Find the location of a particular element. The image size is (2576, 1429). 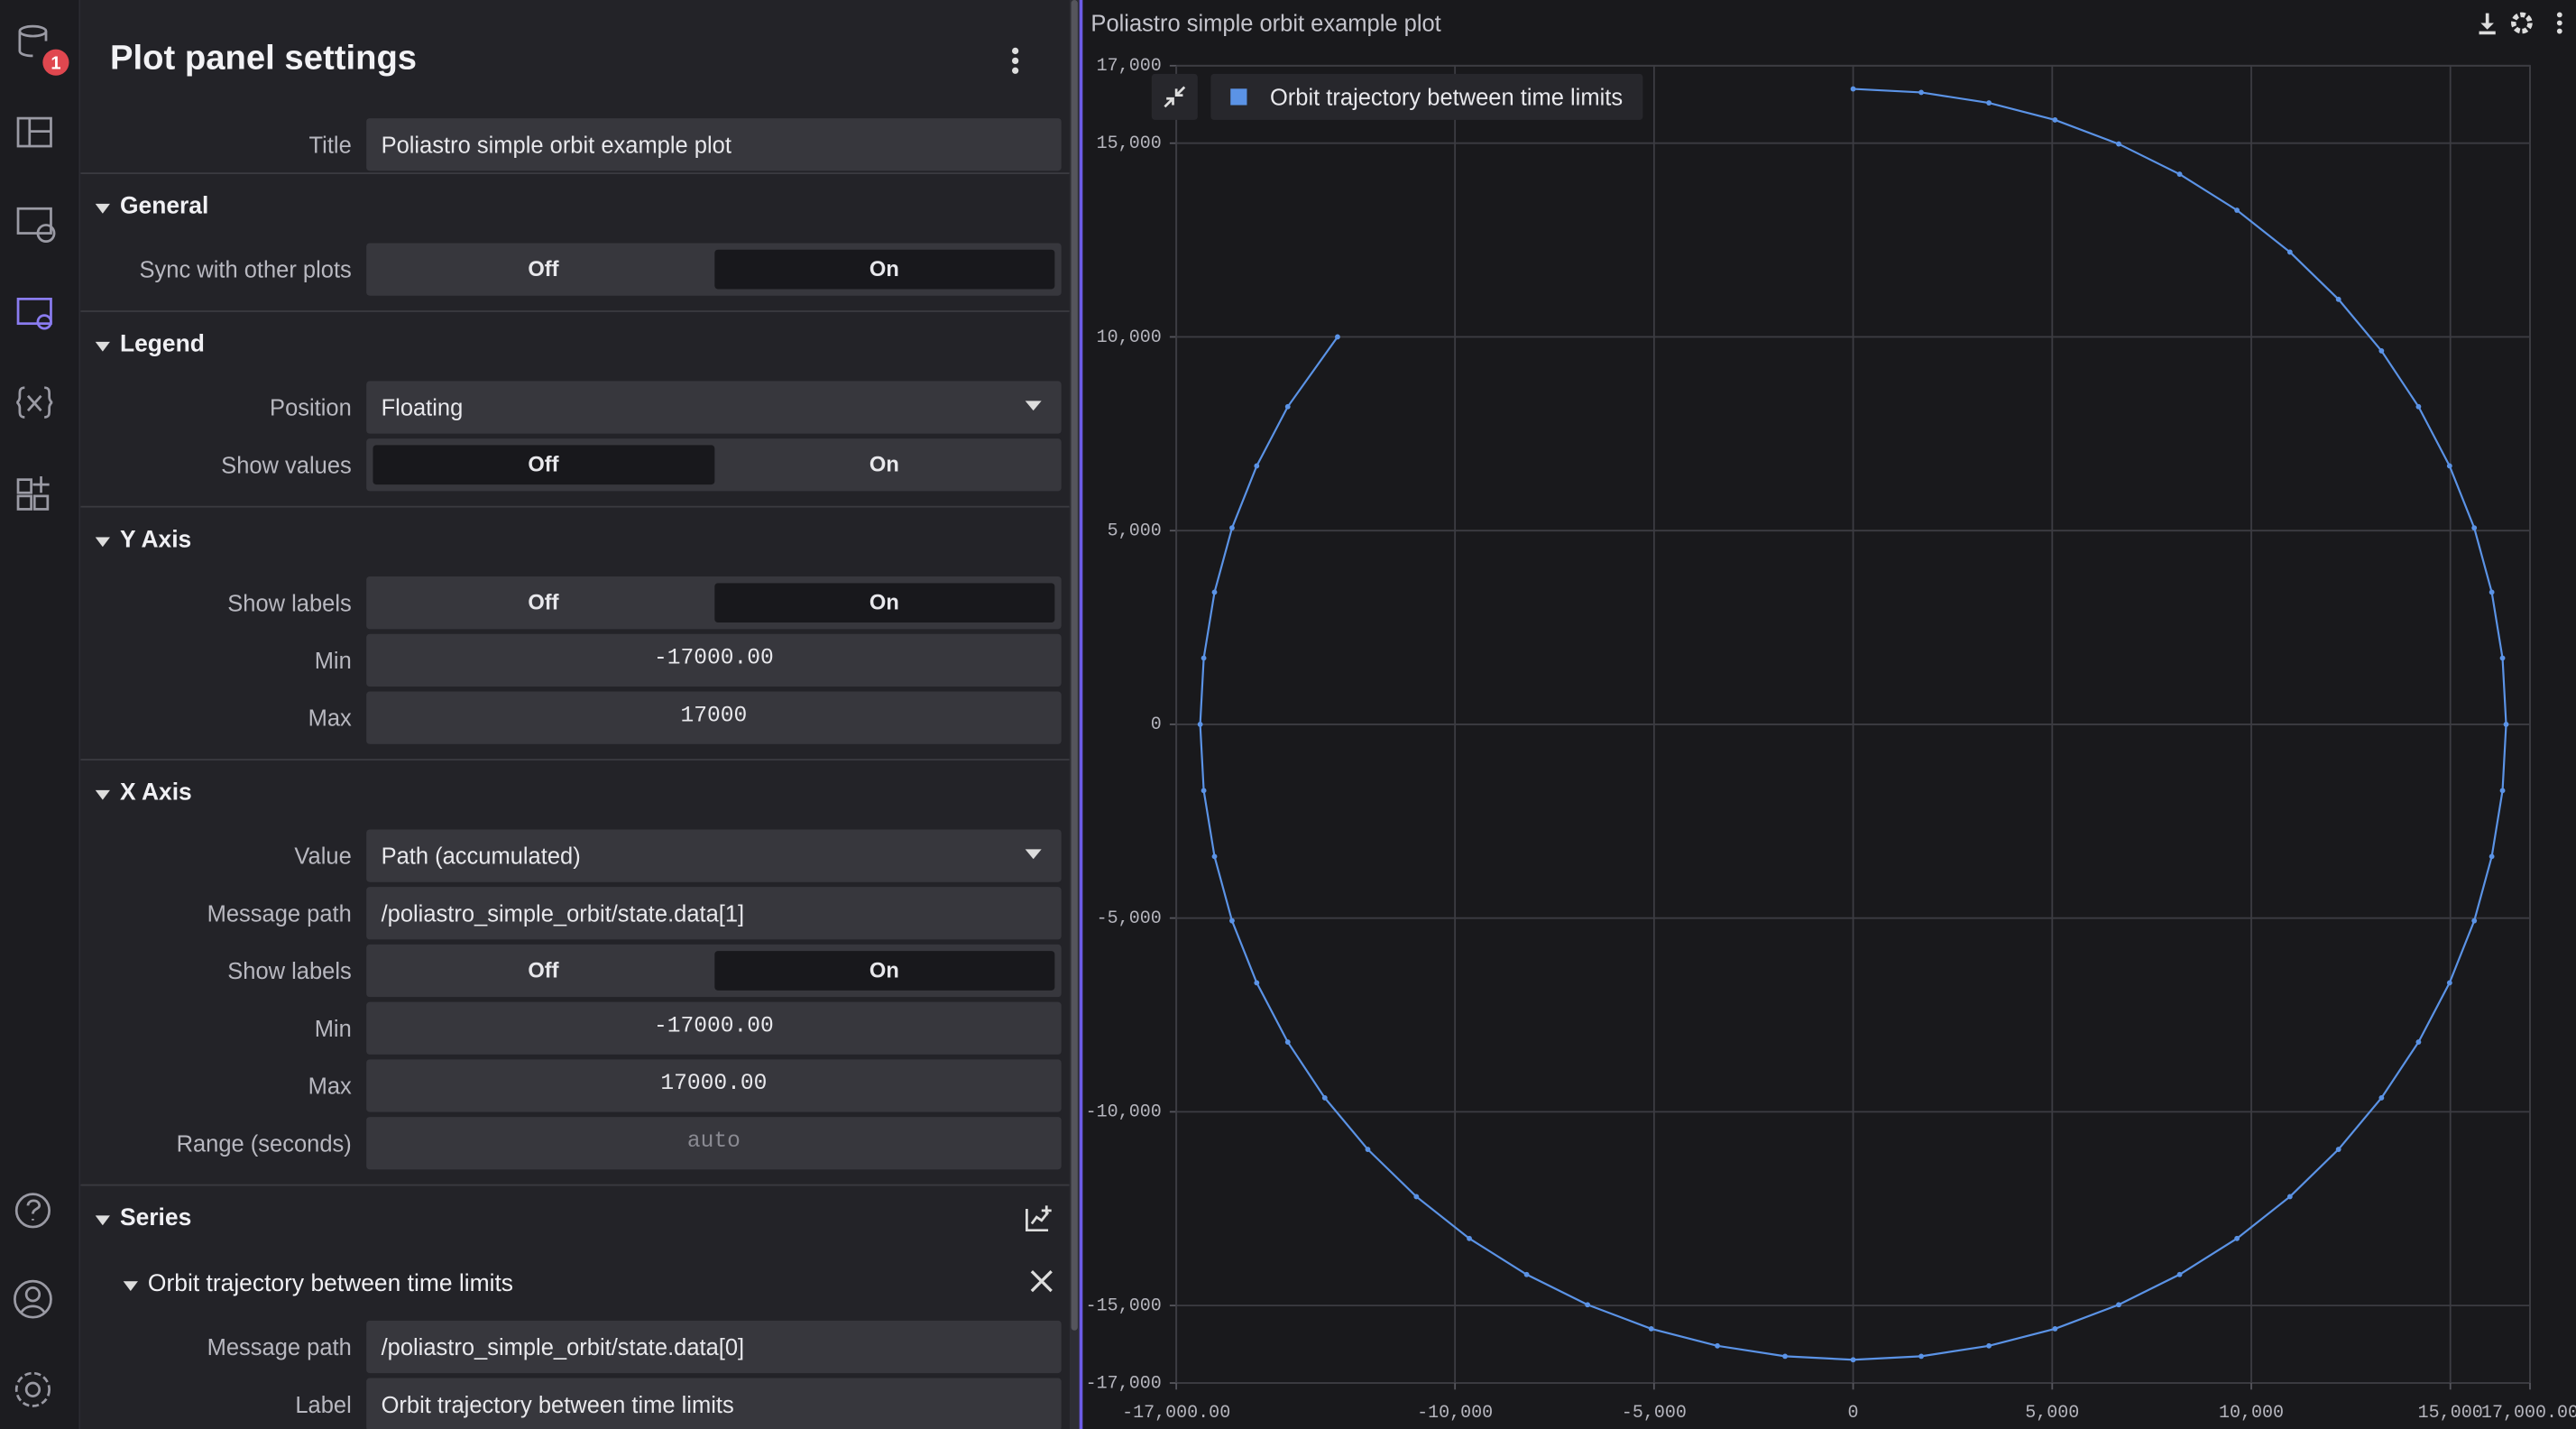

panel-settings-icon is located at coordinates (34, 314).